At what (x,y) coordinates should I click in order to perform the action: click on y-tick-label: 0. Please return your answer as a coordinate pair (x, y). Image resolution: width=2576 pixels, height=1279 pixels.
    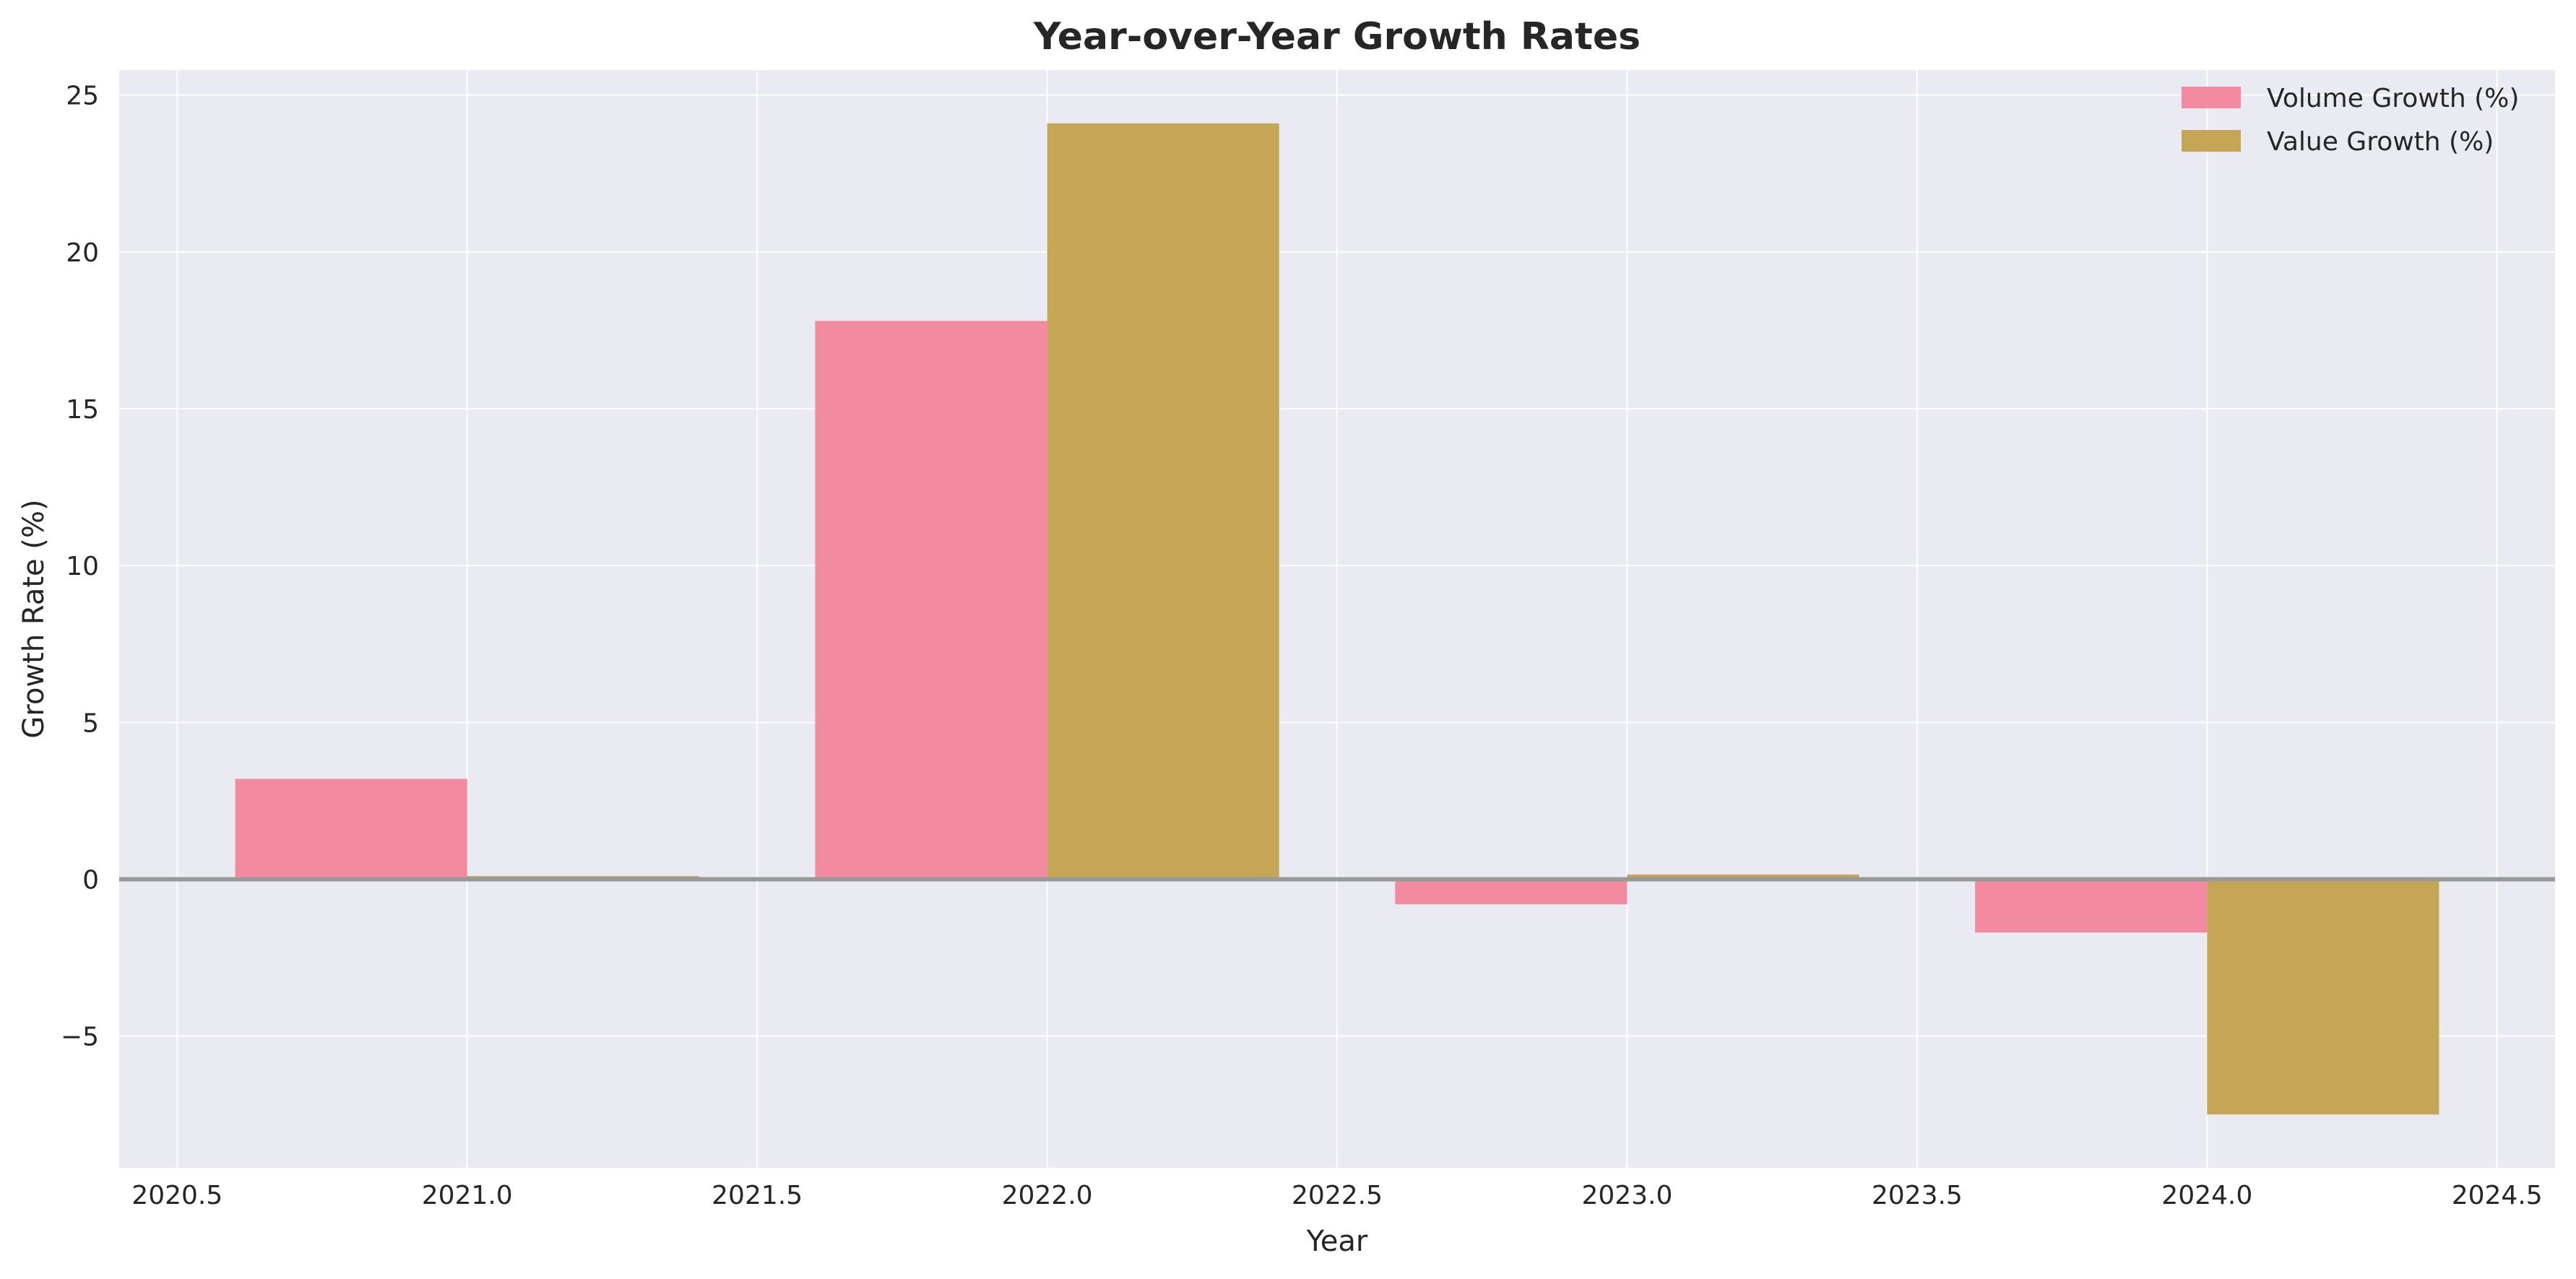
    Looking at the image, I should click on (91, 880).